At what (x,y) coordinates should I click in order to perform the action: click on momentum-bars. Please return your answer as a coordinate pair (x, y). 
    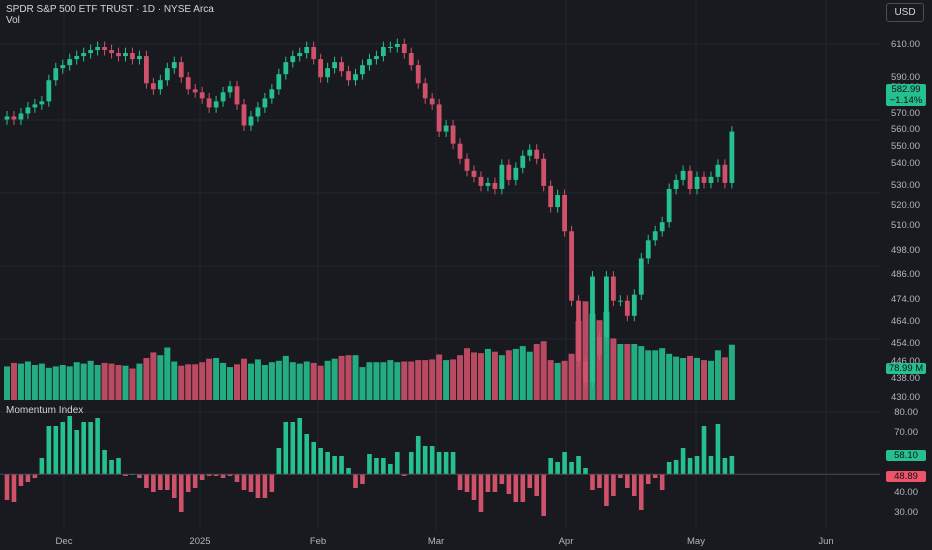
    Looking at the image, I should click on (369, 466).